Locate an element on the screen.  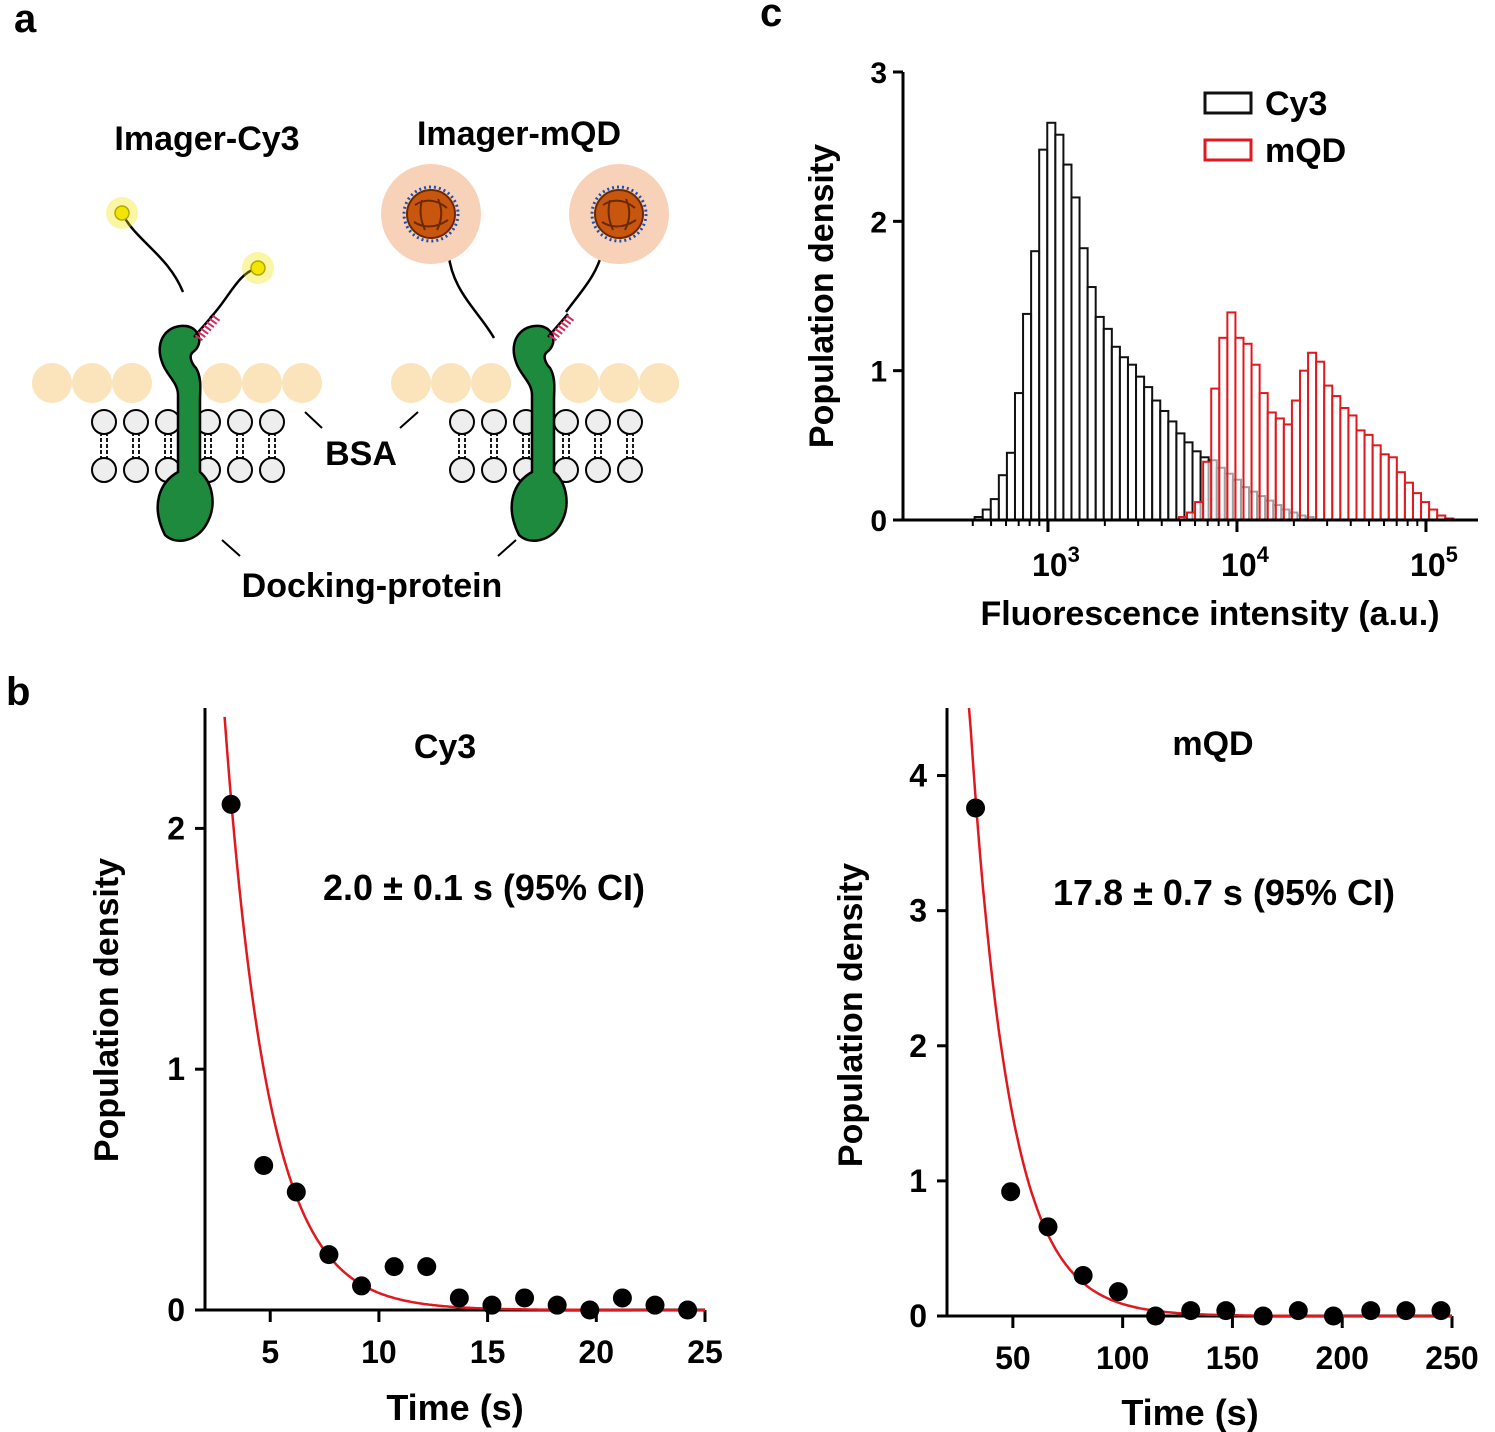
mqd-free-imager is located at coordinates (438, 251).